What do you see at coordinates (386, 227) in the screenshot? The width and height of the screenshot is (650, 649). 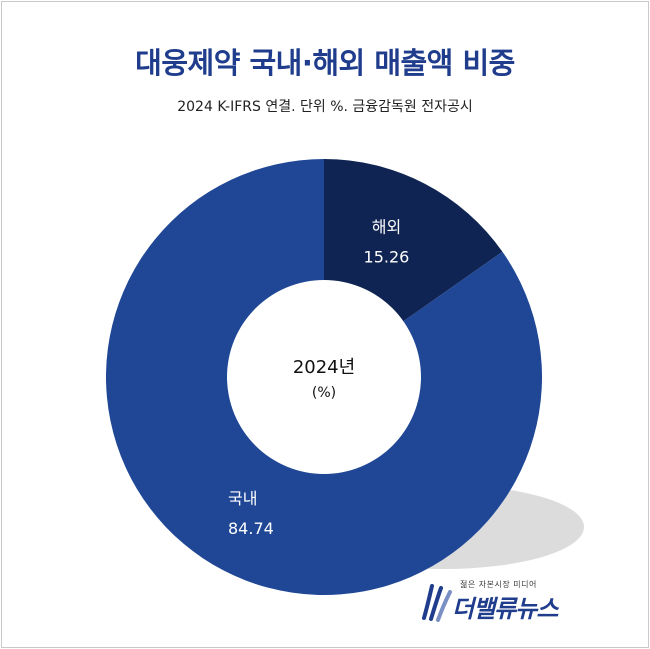 I see `slice-label-name-0: 해외` at bounding box center [386, 227].